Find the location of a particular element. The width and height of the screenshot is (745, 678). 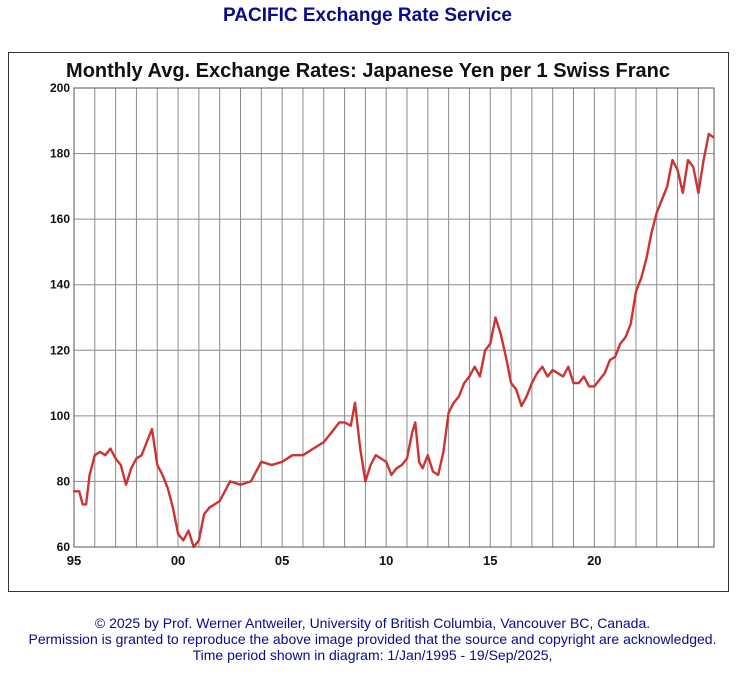

x-tick-label: 05 is located at coordinates (282, 560).